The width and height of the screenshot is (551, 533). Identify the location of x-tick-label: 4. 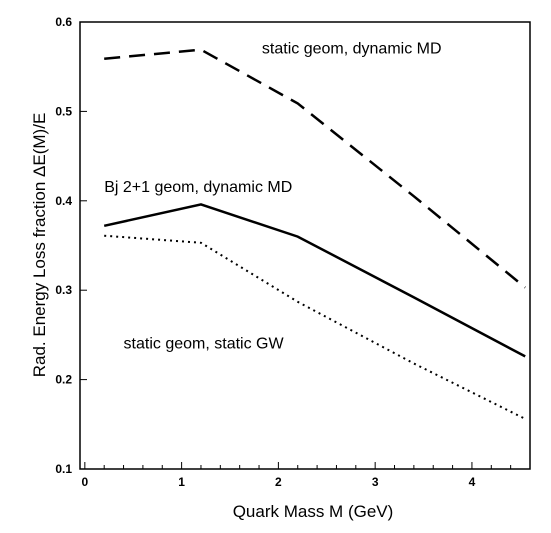
(472, 482).